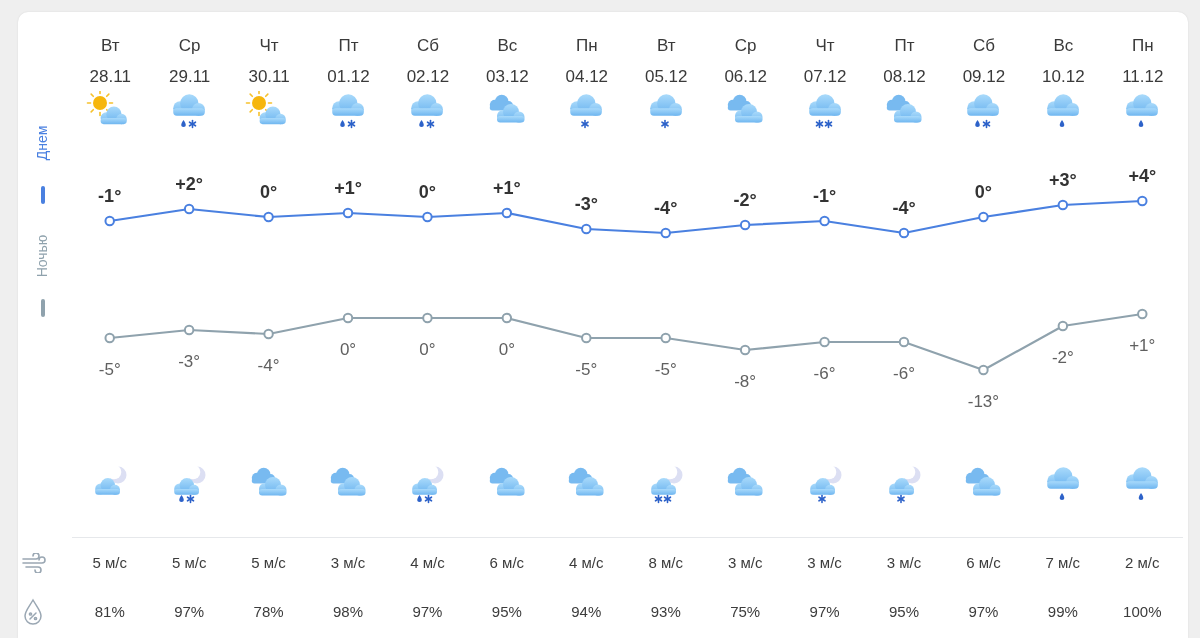 The width and height of the screenshot is (1200, 638). I want to click on data-label: 2 м/с, so click(1143, 562).